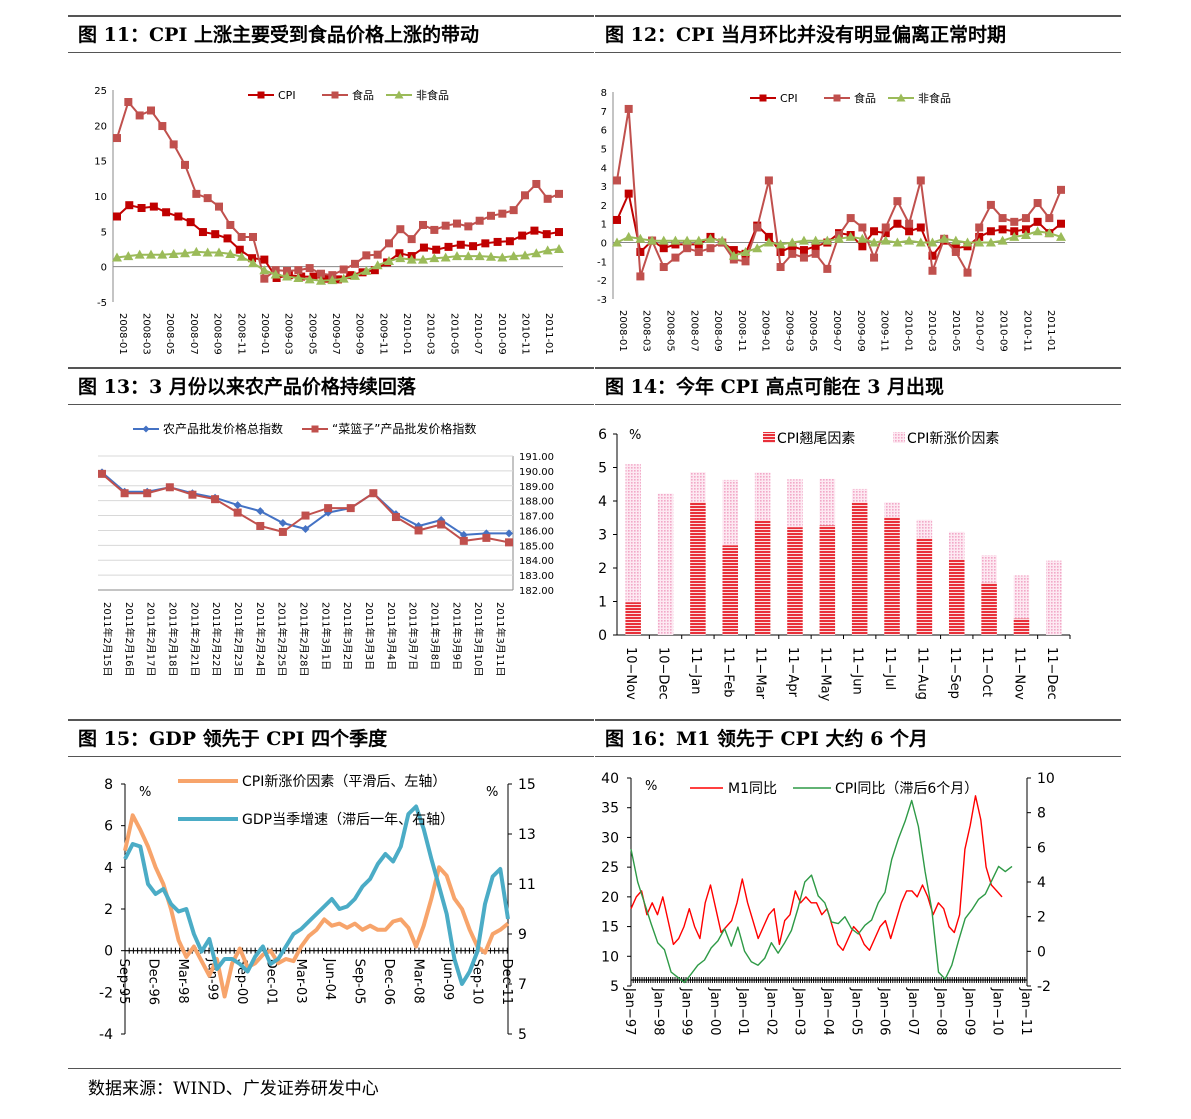 This screenshot has width=1191, height=1119. I want to click on bottom-rule, so click(594, 1068).